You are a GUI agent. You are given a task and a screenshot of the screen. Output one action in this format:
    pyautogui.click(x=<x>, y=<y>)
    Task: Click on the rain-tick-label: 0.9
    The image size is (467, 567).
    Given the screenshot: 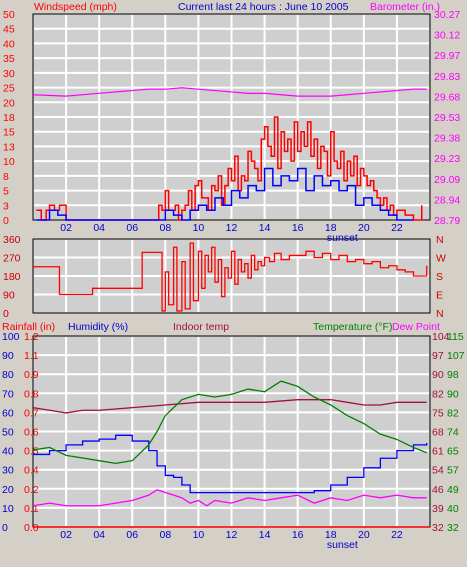 What is the action you would take?
    pyautogui.click(x=31, y=375)
    